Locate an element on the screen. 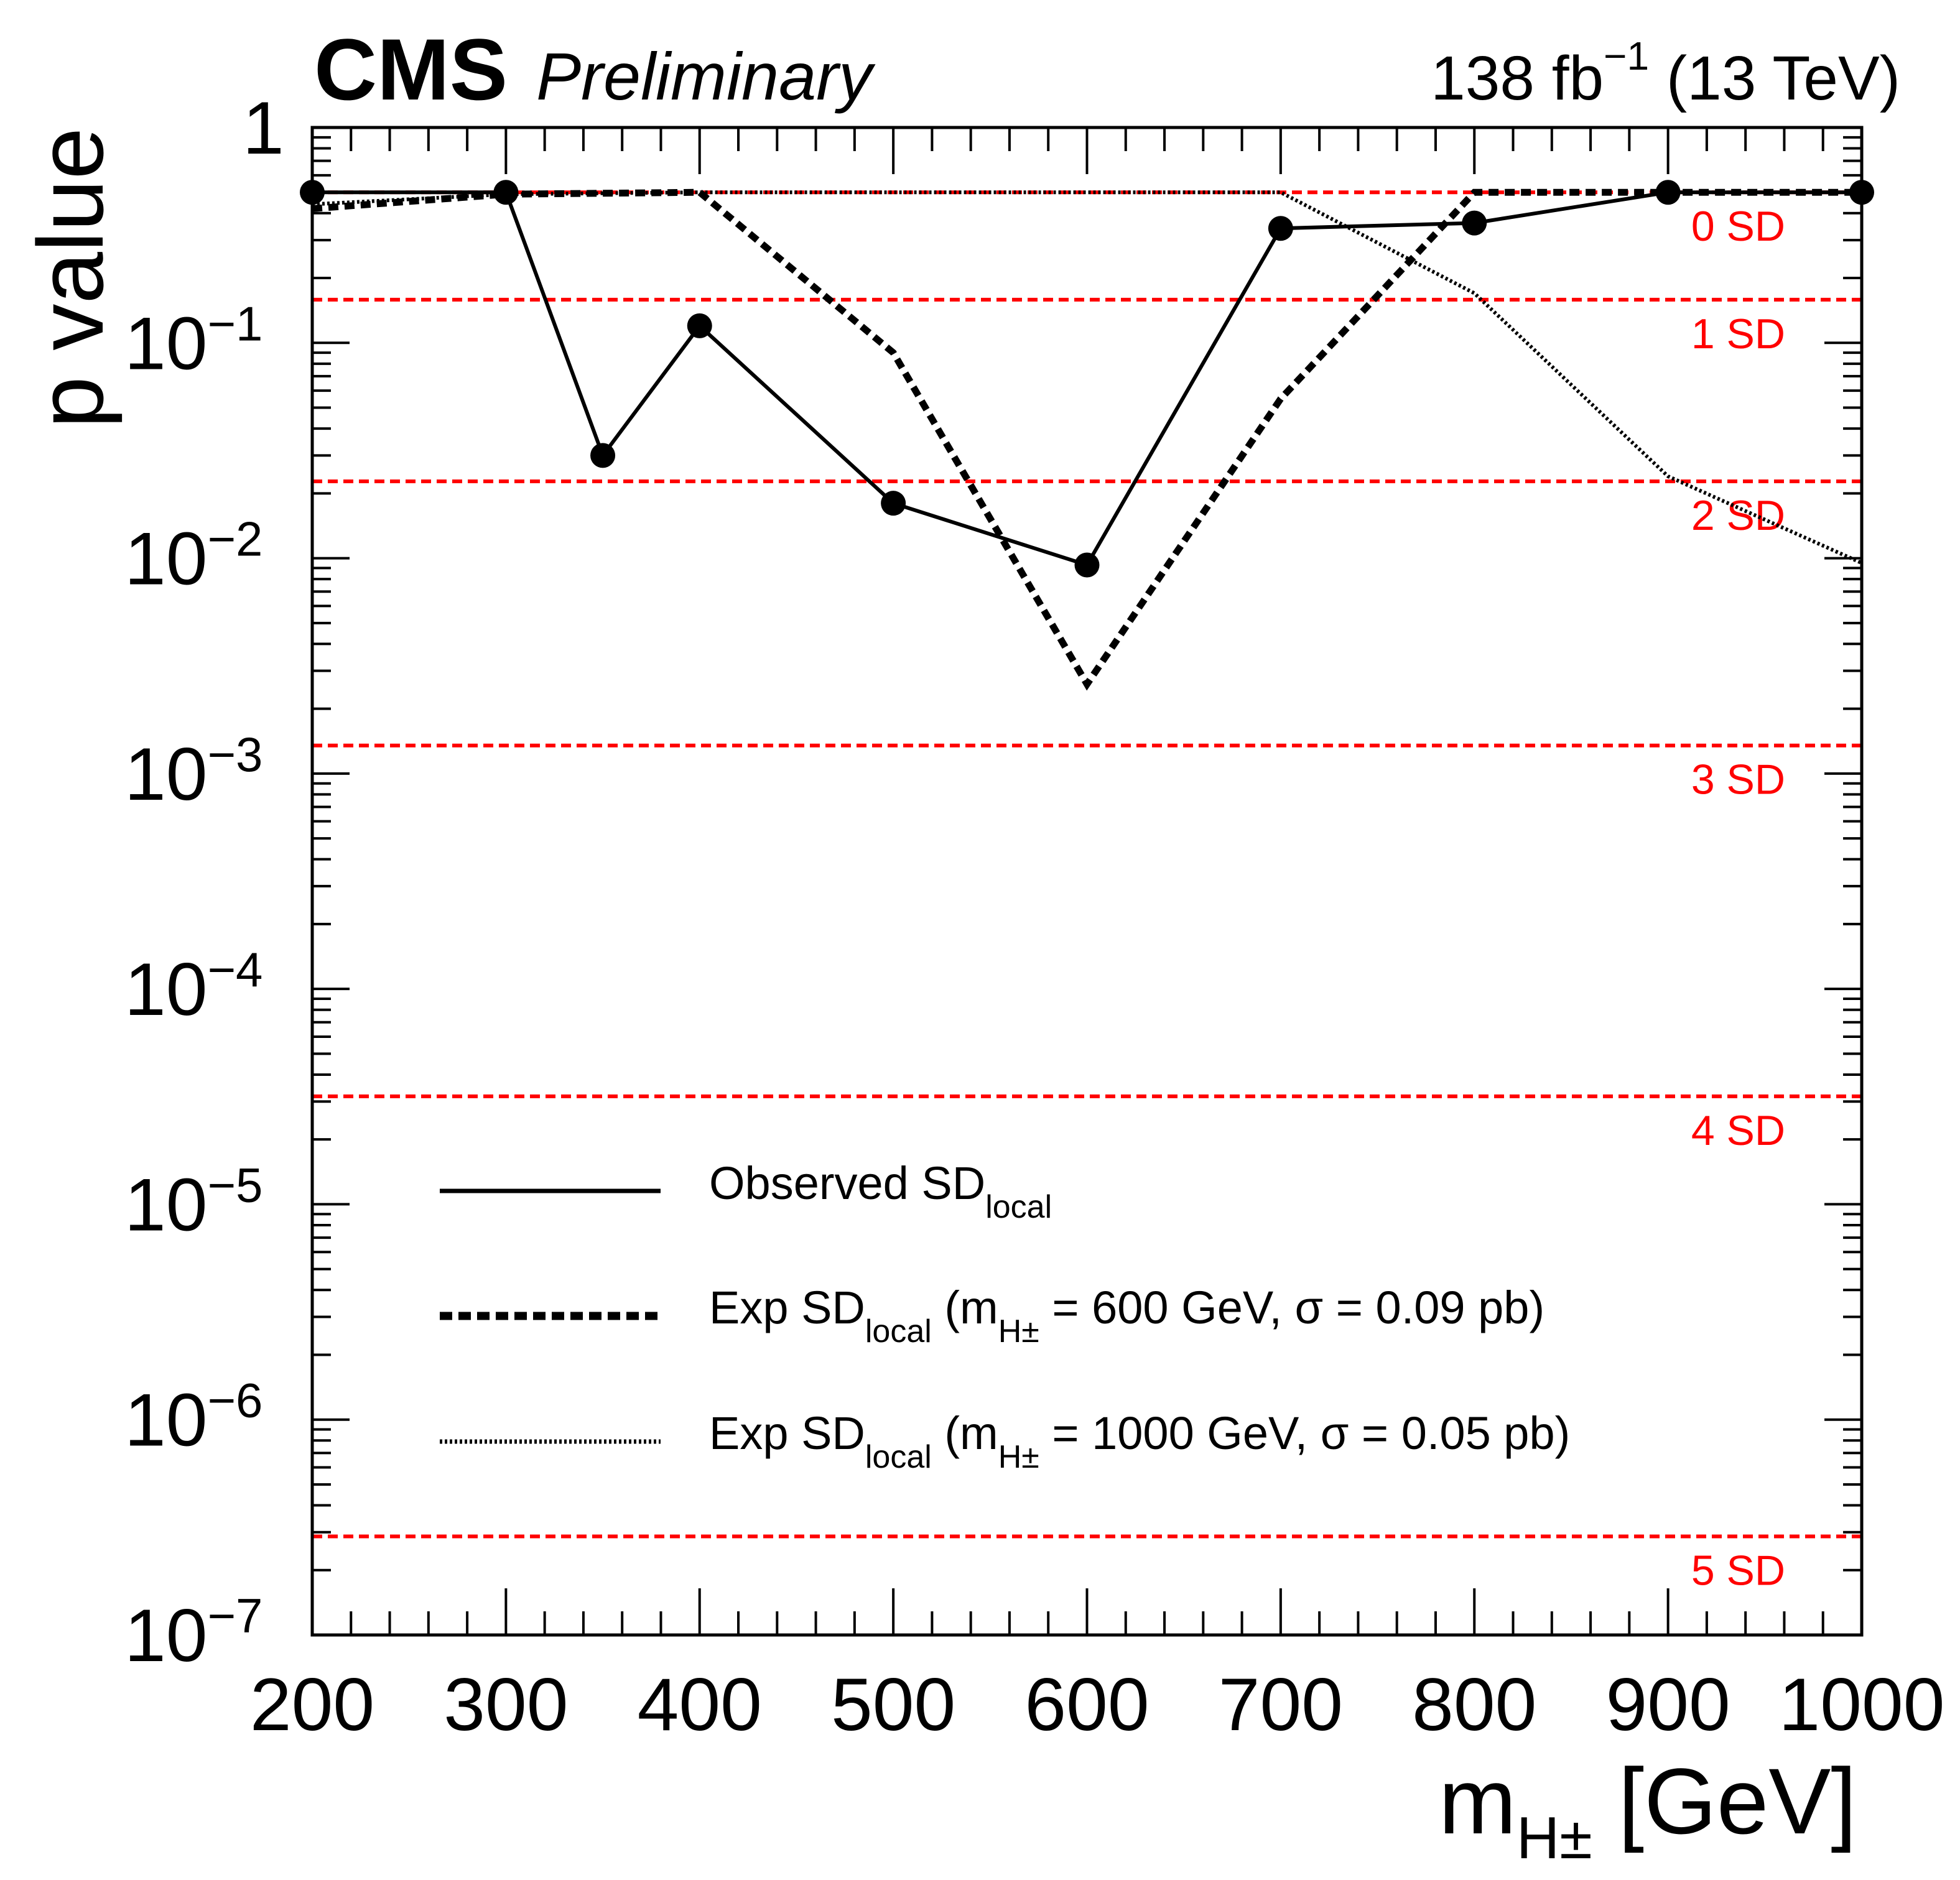 This screenshot has height=1880, width=1960. legend-exp600-msub: H± is located at coordinates (1018, 1331).